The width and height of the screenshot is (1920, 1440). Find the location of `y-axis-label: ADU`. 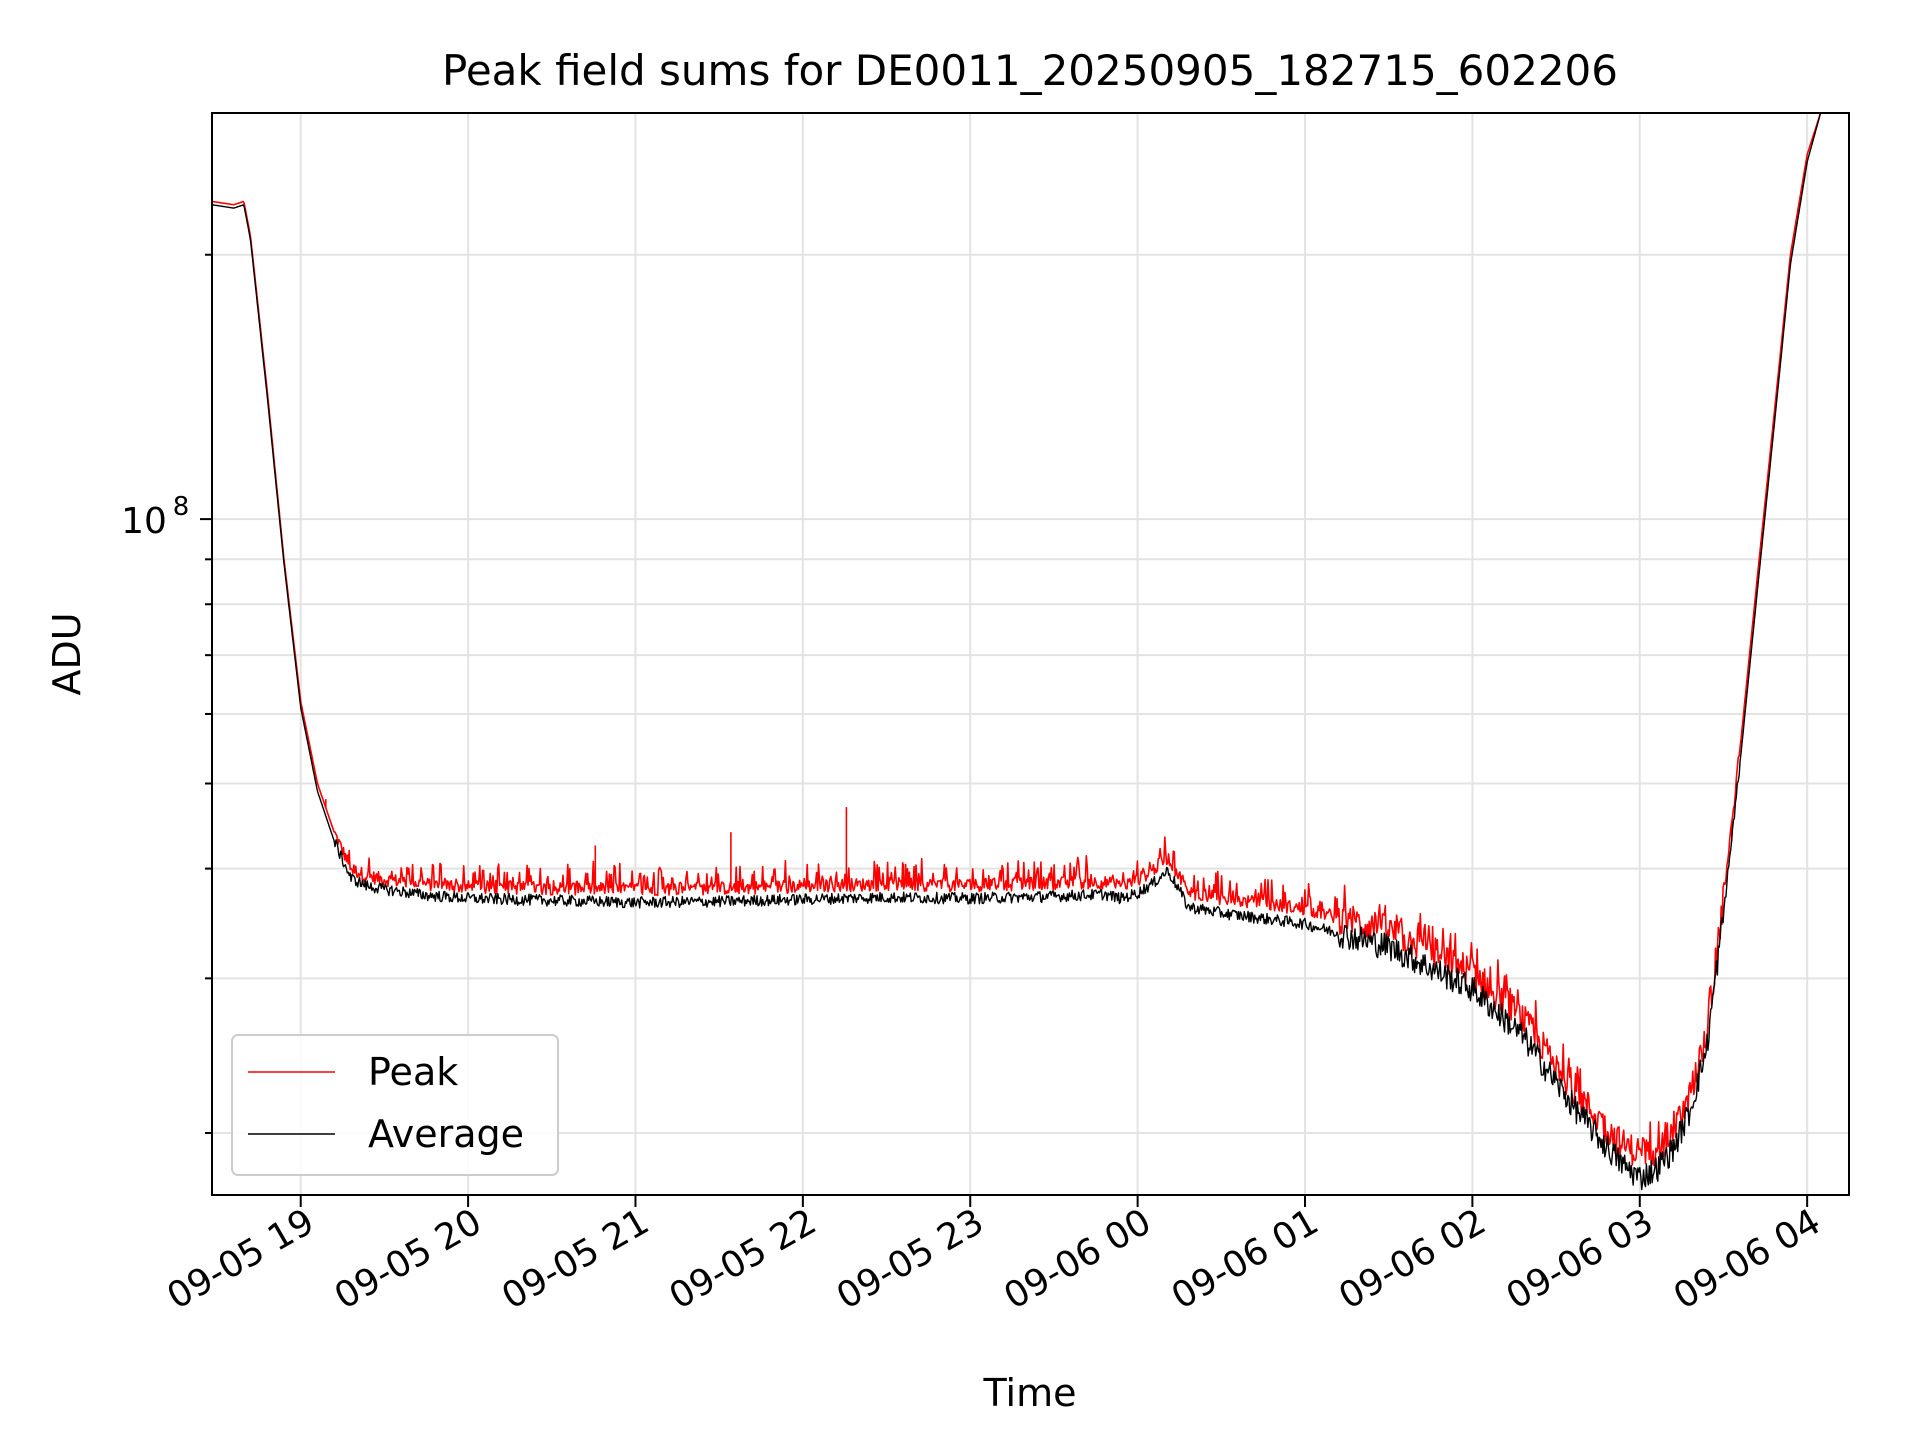

y-axis-label: ADU is located at coordinates (67, 653).